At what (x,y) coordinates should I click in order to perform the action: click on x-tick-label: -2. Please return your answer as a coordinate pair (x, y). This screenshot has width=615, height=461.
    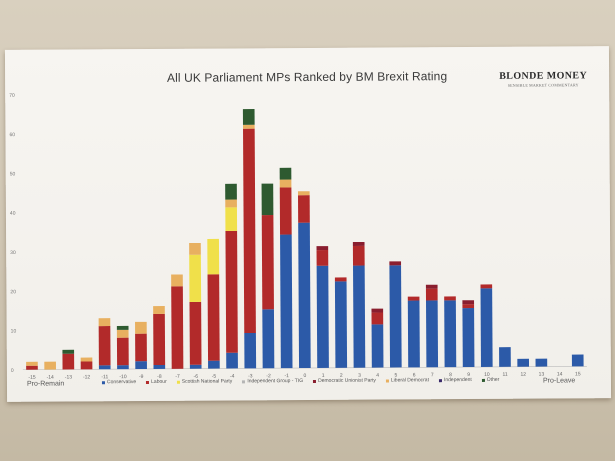
    Looking at the image, I should click on (268, 376).